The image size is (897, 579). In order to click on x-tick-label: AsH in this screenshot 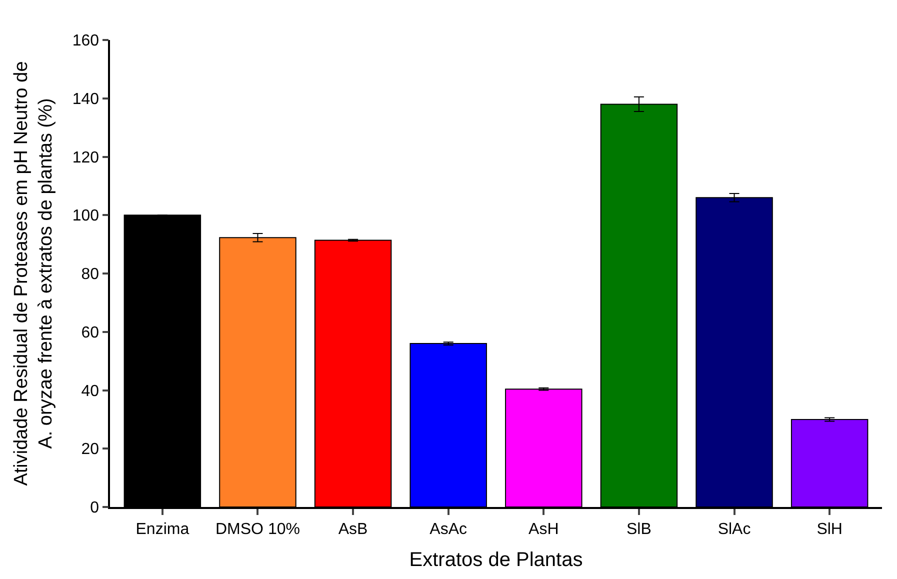, I will do `click(543, 529)`.